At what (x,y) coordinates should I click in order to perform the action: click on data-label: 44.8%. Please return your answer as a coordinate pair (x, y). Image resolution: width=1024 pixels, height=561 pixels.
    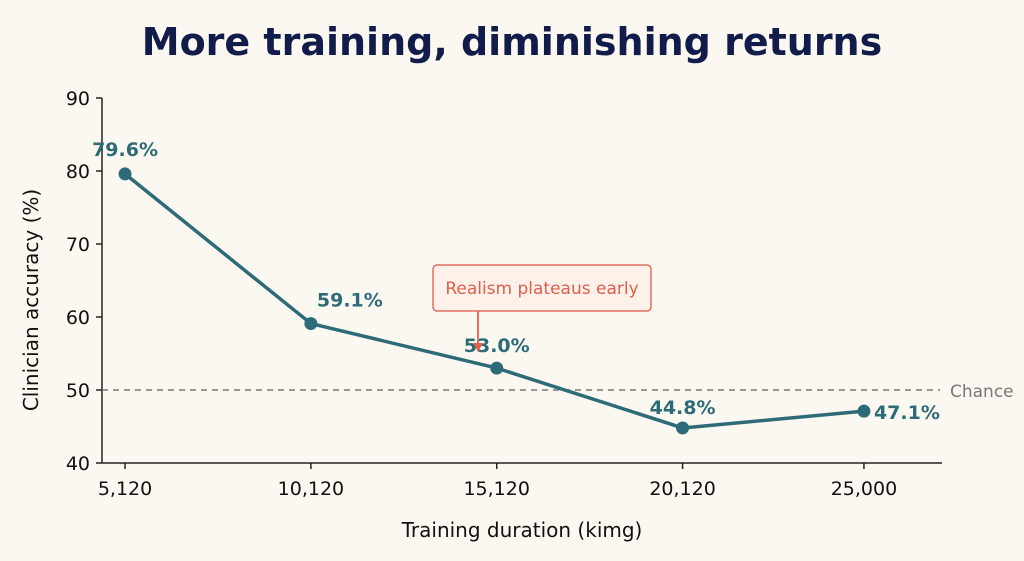
    Looking at the image, I should click on (683, 408).